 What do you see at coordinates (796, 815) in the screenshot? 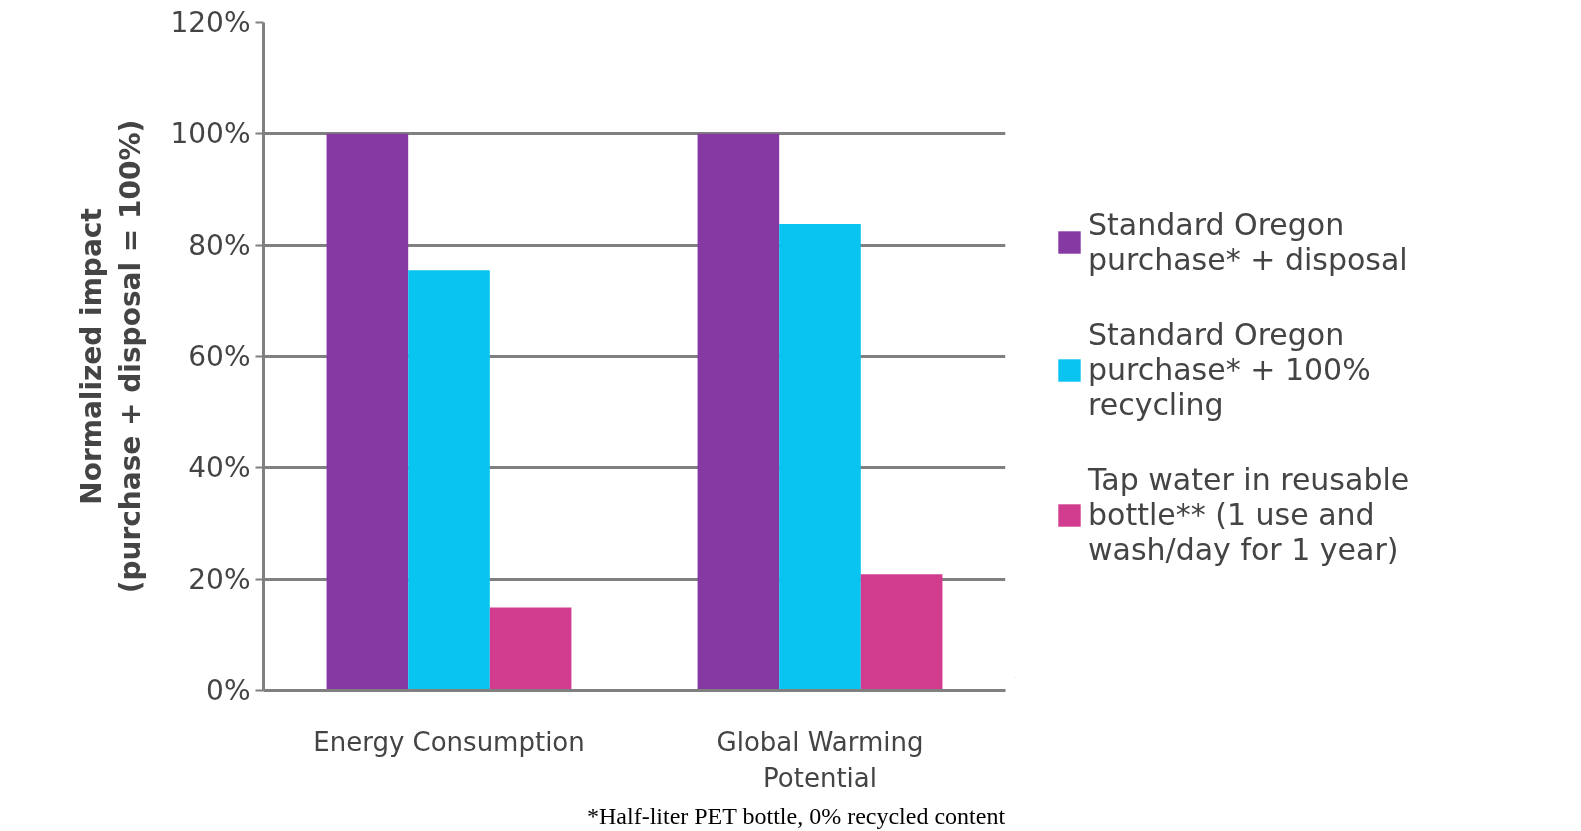
I see `text: *Half-liter PET bottle, 0% recycled content` at bounding box center [796, 815].